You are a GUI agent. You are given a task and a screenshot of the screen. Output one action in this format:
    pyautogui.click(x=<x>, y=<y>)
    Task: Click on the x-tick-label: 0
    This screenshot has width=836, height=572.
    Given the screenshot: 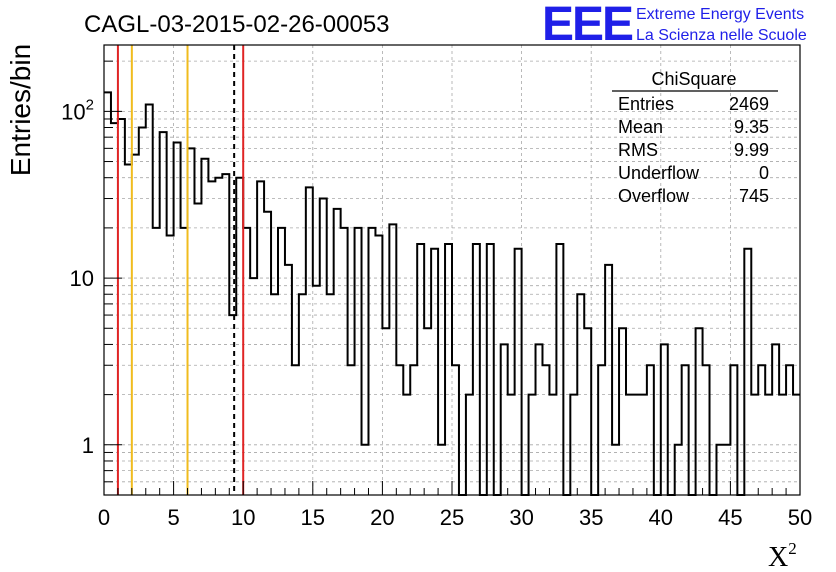 What is the action you would take?
    pyautogui.click(x=104, y=517)
    